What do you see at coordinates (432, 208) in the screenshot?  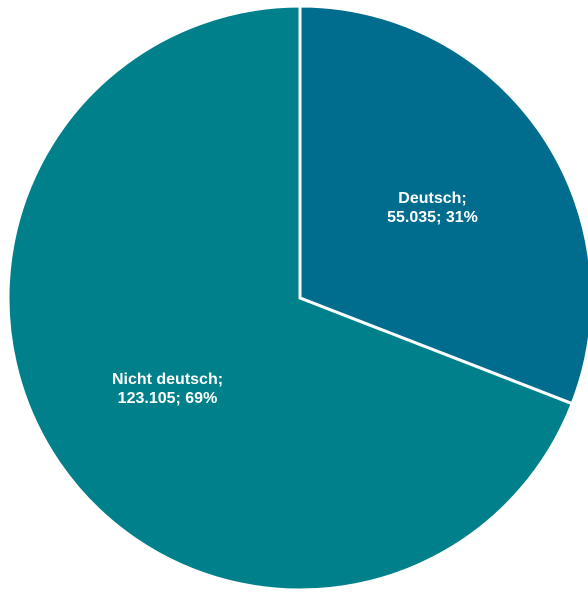 I see `data-label-deutsch: Deutsch; 55.035; 31%` at bounding box center [432, 208].